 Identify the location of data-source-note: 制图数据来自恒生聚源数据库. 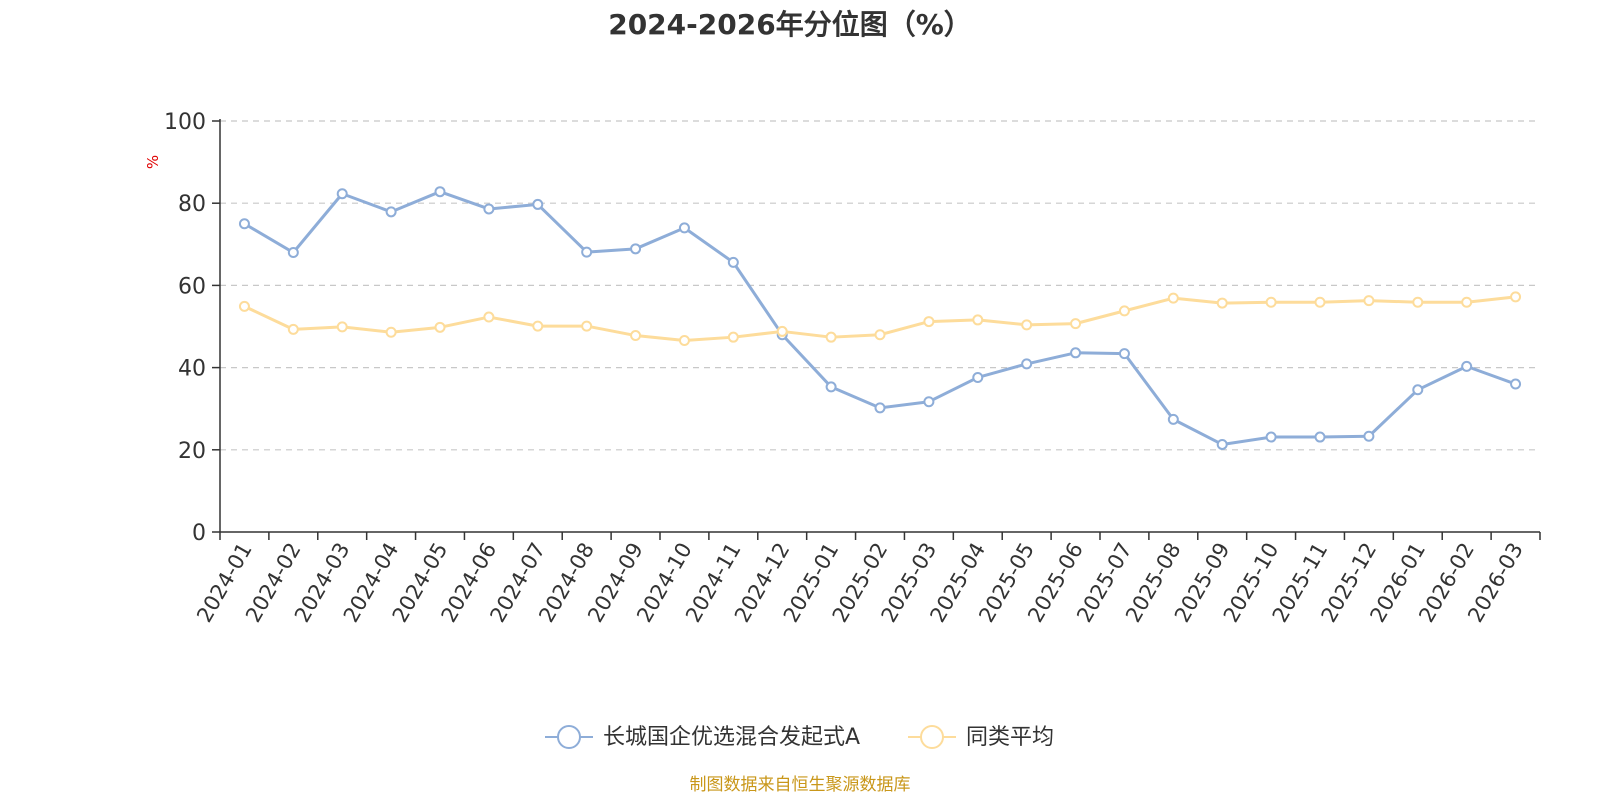
(800, 785).